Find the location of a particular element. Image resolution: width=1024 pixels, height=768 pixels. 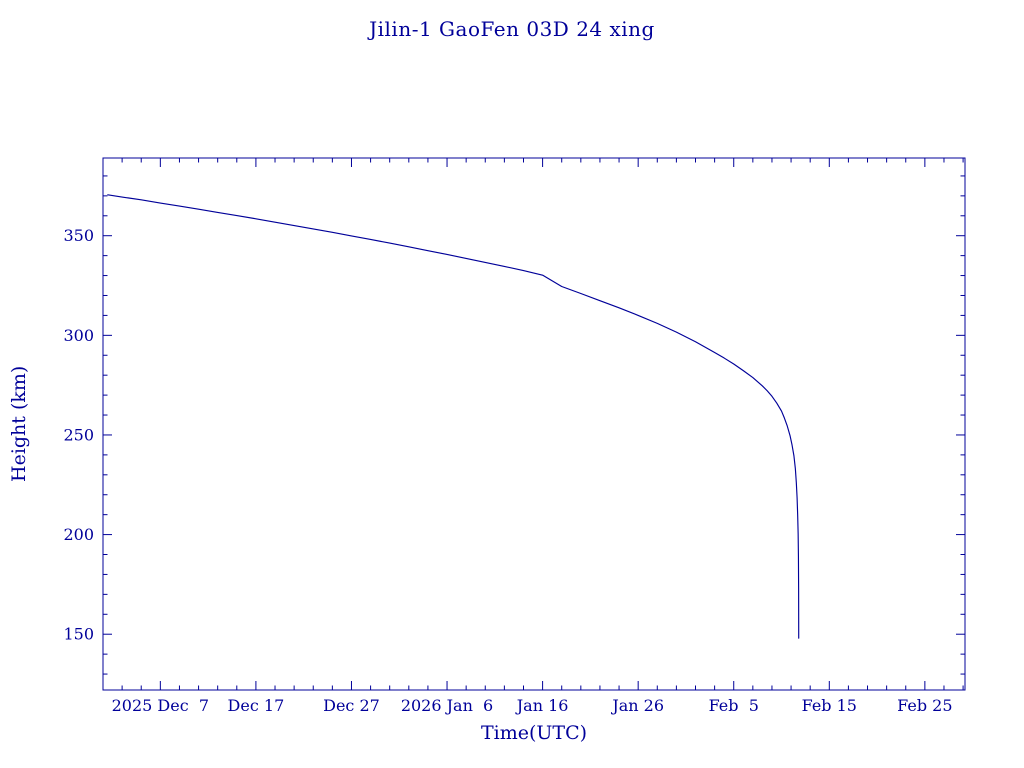

x-tick-label: Feb 25 is located at coordinates (924, 705).